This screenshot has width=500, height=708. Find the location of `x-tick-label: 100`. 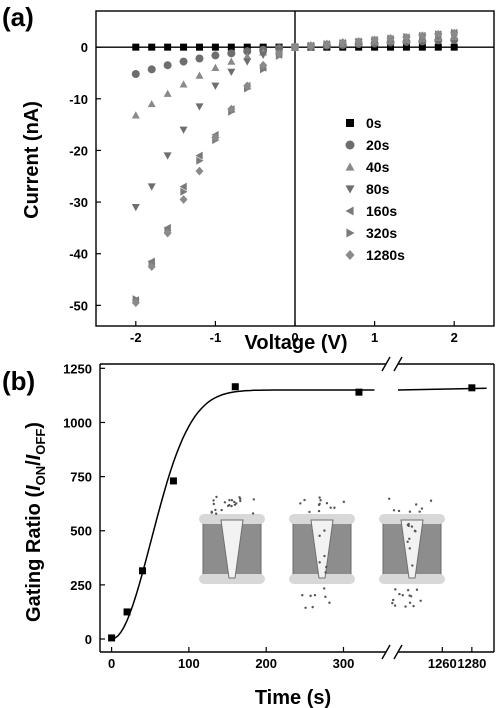

x-tick-label: 100 is located at coordinates (189, 663).